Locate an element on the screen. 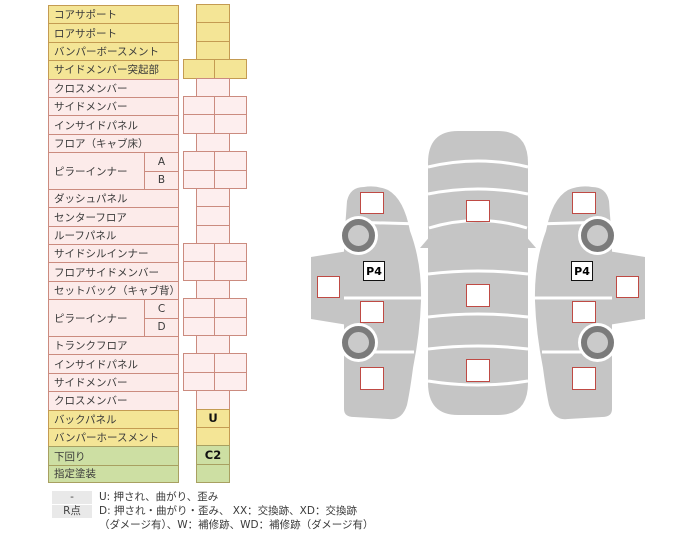 This screenshot has height=535, width=692. legend-text-u: U: 押され、曲がり、歪み is located at coordinates (159, 497).